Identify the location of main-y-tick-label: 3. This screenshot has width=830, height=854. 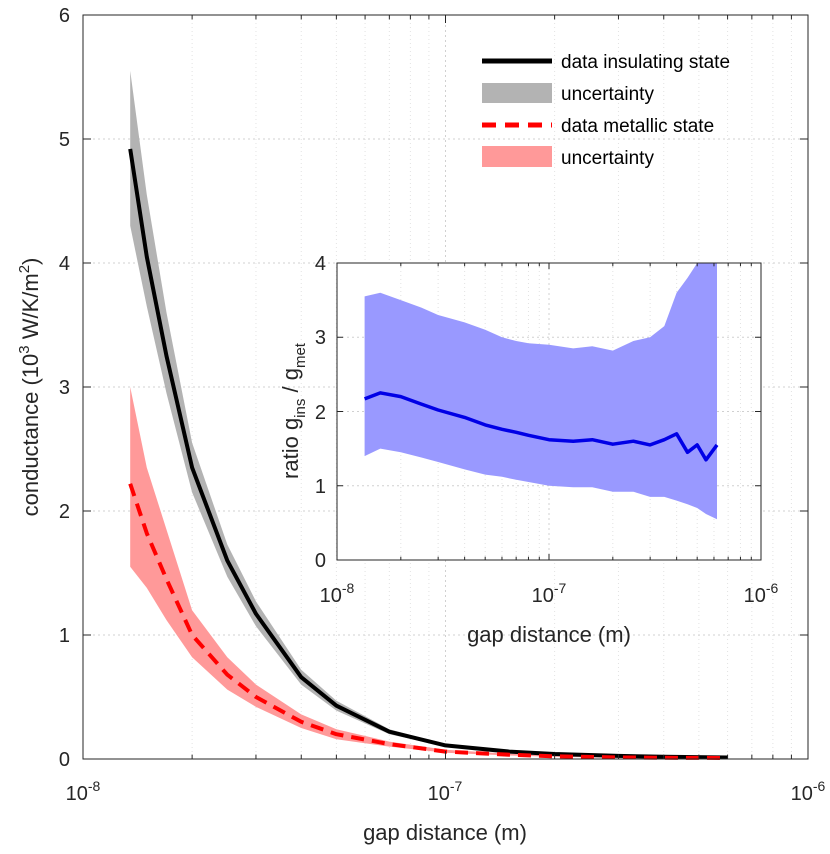
(64, 388).